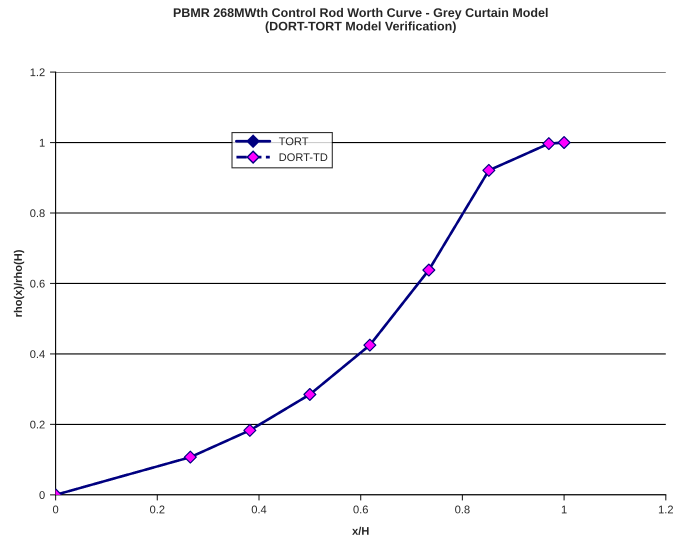 This screenshot has height=542, width=678. Describe the element at coordinates (37, 213) in the screenshot. I see `y-tick-label: 0.8` at that location.